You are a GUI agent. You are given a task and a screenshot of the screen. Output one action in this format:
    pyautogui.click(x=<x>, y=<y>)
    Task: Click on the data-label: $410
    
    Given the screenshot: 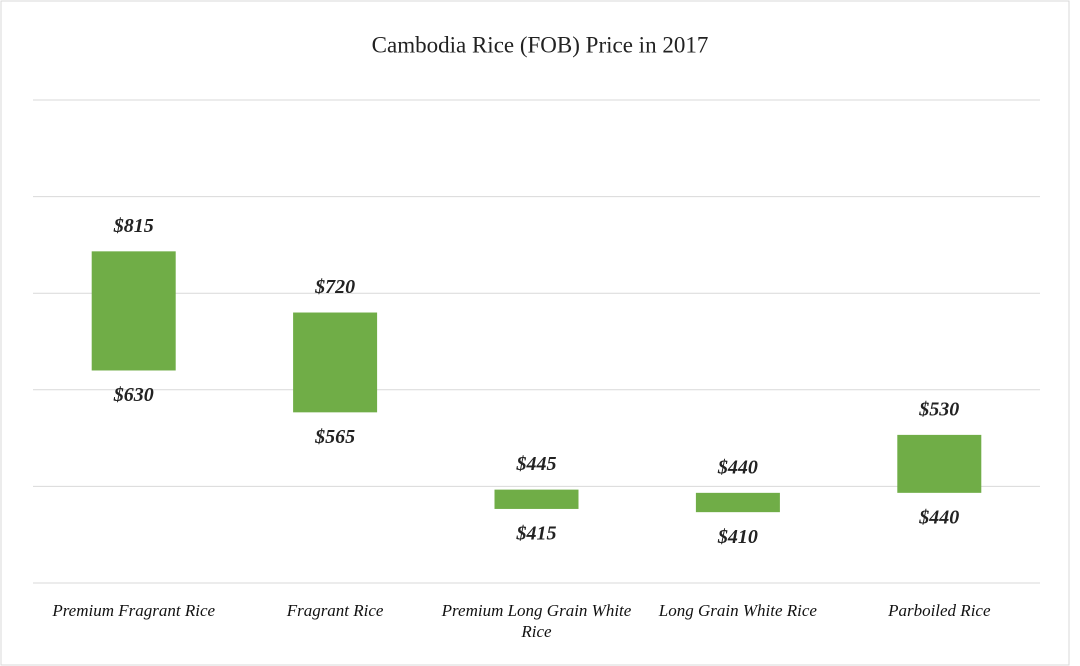 What is the action you would take?
    pyautogui.click(x=737, y=537)
    